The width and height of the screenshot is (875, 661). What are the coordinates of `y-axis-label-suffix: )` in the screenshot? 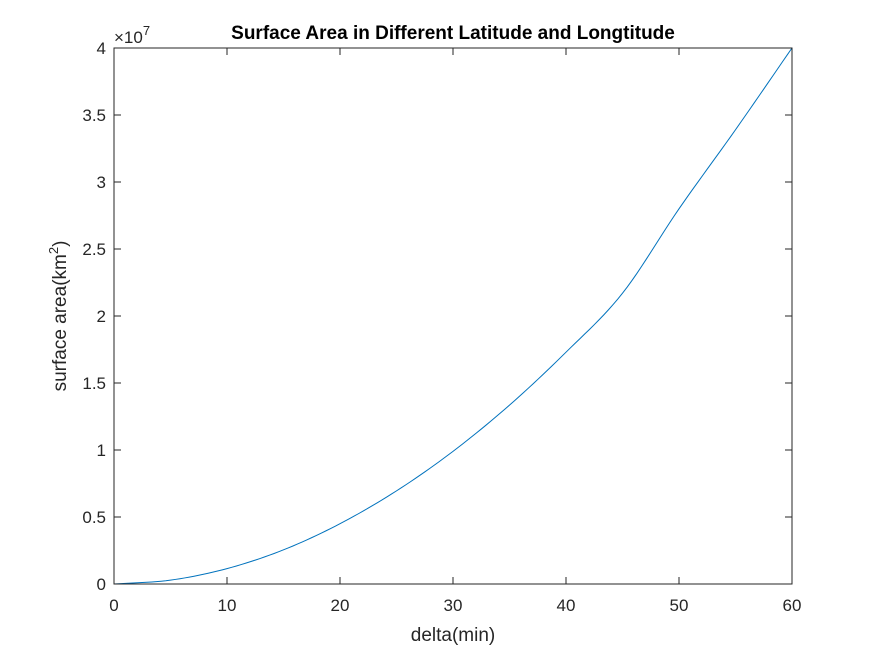 It's located at (60, 244).